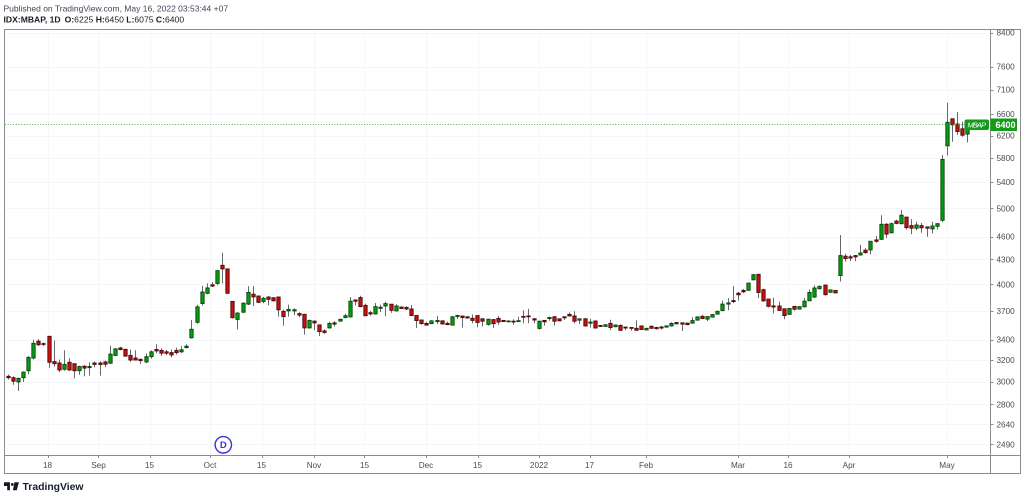  What do you see at coordinates (1006, 339) in the screenshot?
I see `svg-text: 3400` at bounding box center [1006, 339].